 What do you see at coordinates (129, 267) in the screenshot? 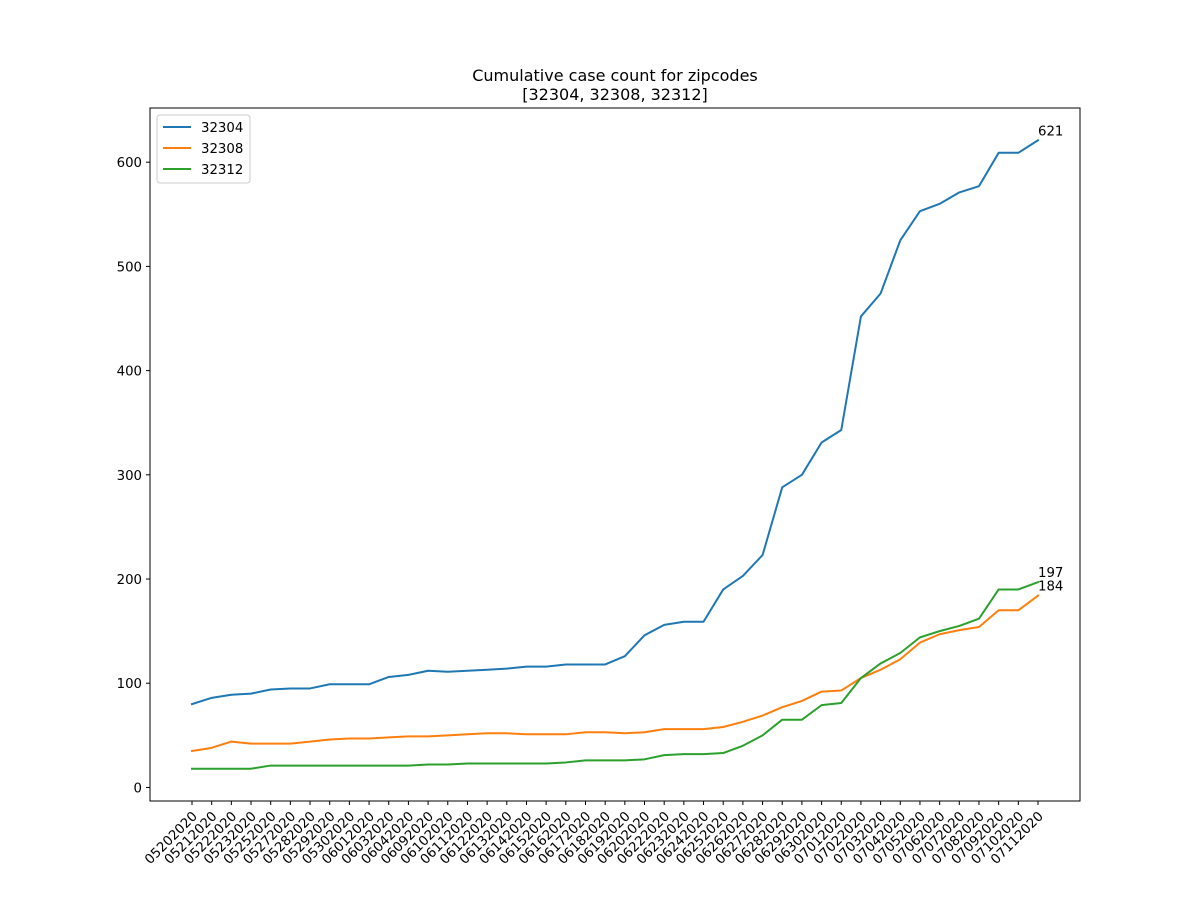
I see `y-tick-label: 500` at bounding box center [129, 267].